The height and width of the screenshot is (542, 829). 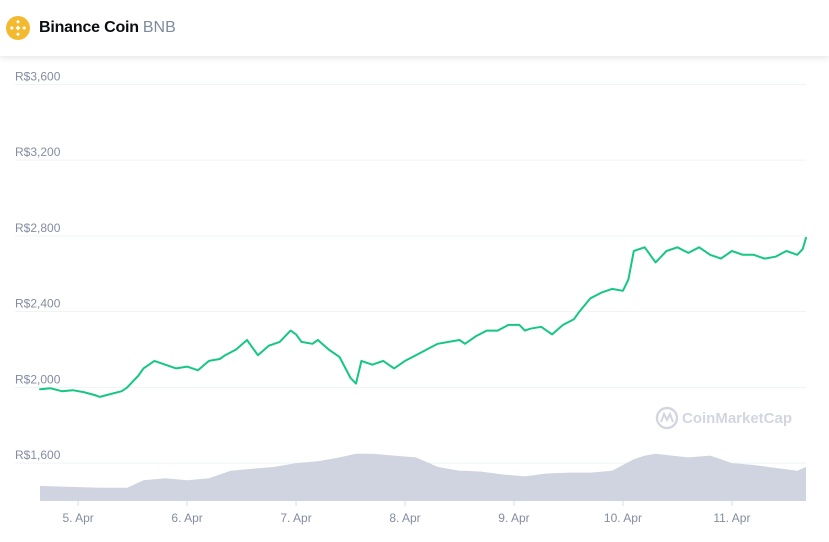 What do you see at coordinates (18, 28) in the screenshot?
I see `bnb-logo-icon` at bounding box center [18, 28].